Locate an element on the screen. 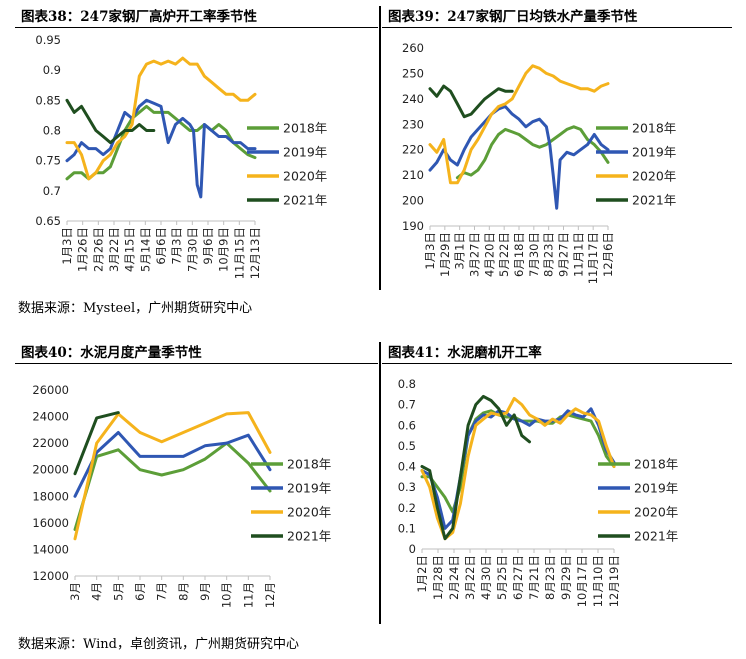 The width and height of the screenshot is (746, 659). chart-title: 图表41：水泥磨机开工率 is located at coordinates (557, 353).